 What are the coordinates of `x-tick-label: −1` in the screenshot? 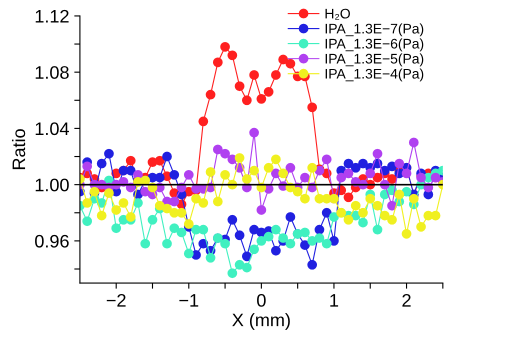 It's located at (188, 300).